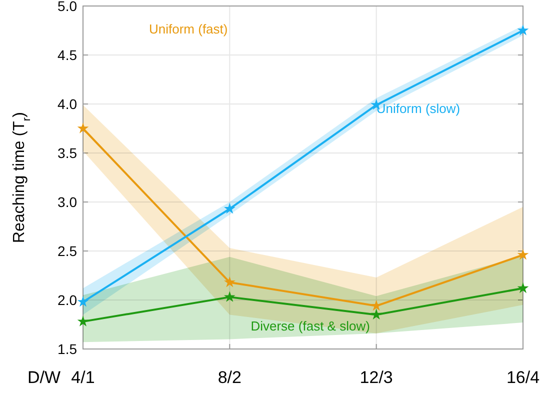 Image resolution: width=545 pixels, height=404 pixels. I want to click on y-tick-label: 3.0, so click(68, 202).